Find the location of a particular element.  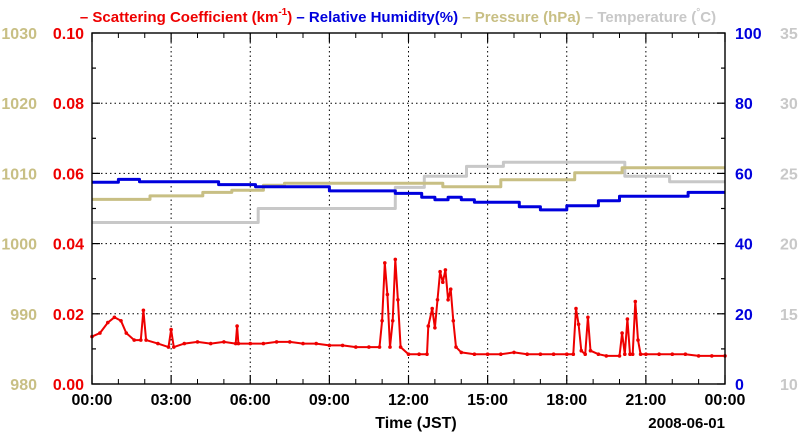

y-tick-label-humidity: 0 is located at coordinates (739, 385).